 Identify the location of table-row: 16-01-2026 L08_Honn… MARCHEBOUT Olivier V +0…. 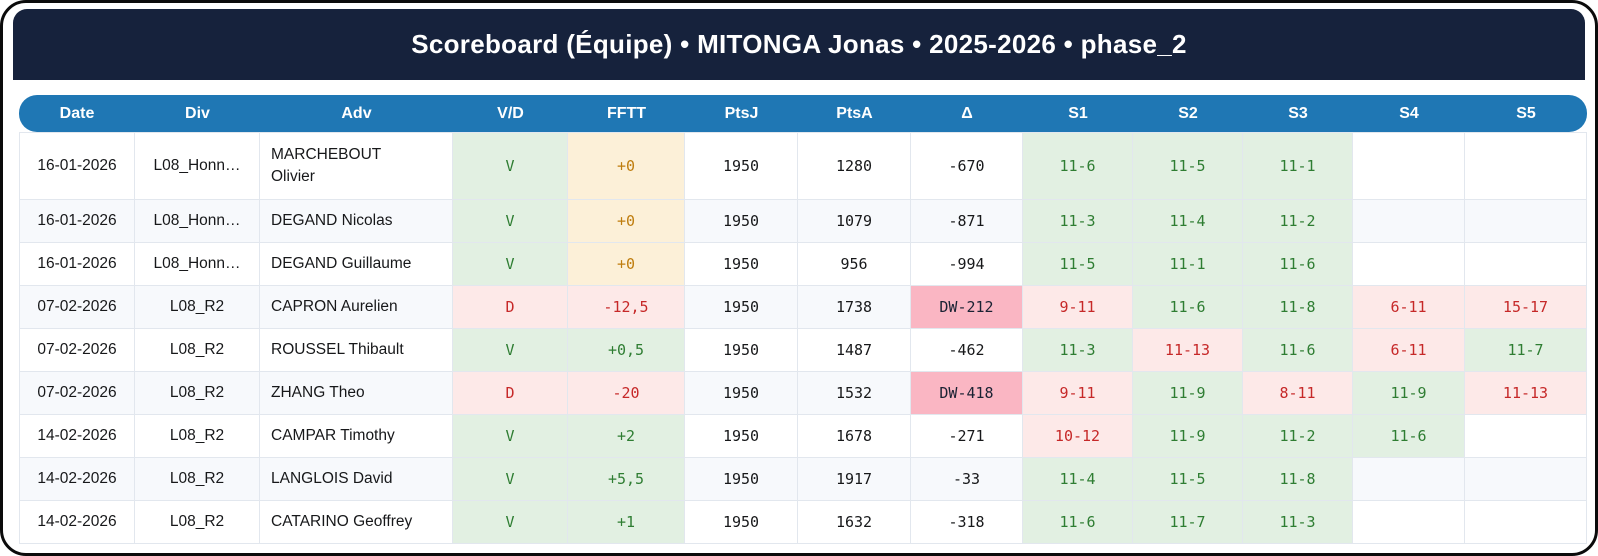
(803, 166).